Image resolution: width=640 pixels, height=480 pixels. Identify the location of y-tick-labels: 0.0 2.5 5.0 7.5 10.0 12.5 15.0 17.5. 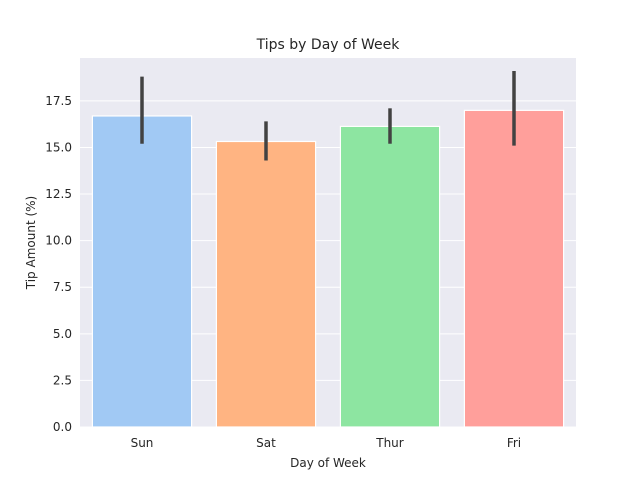
(58, 264).